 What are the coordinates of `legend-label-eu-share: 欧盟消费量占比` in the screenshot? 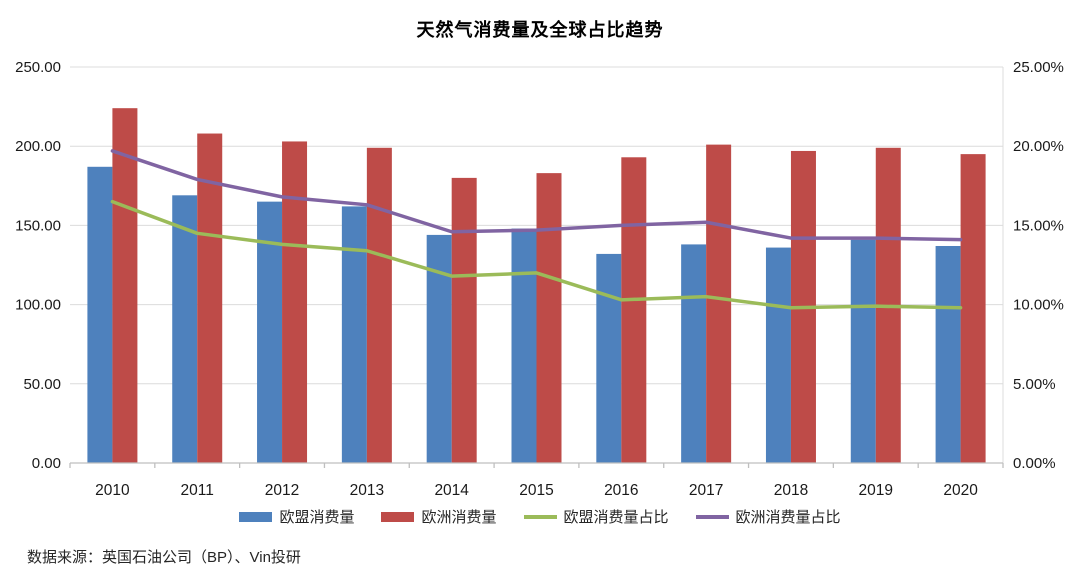 It's located at (616, 517).